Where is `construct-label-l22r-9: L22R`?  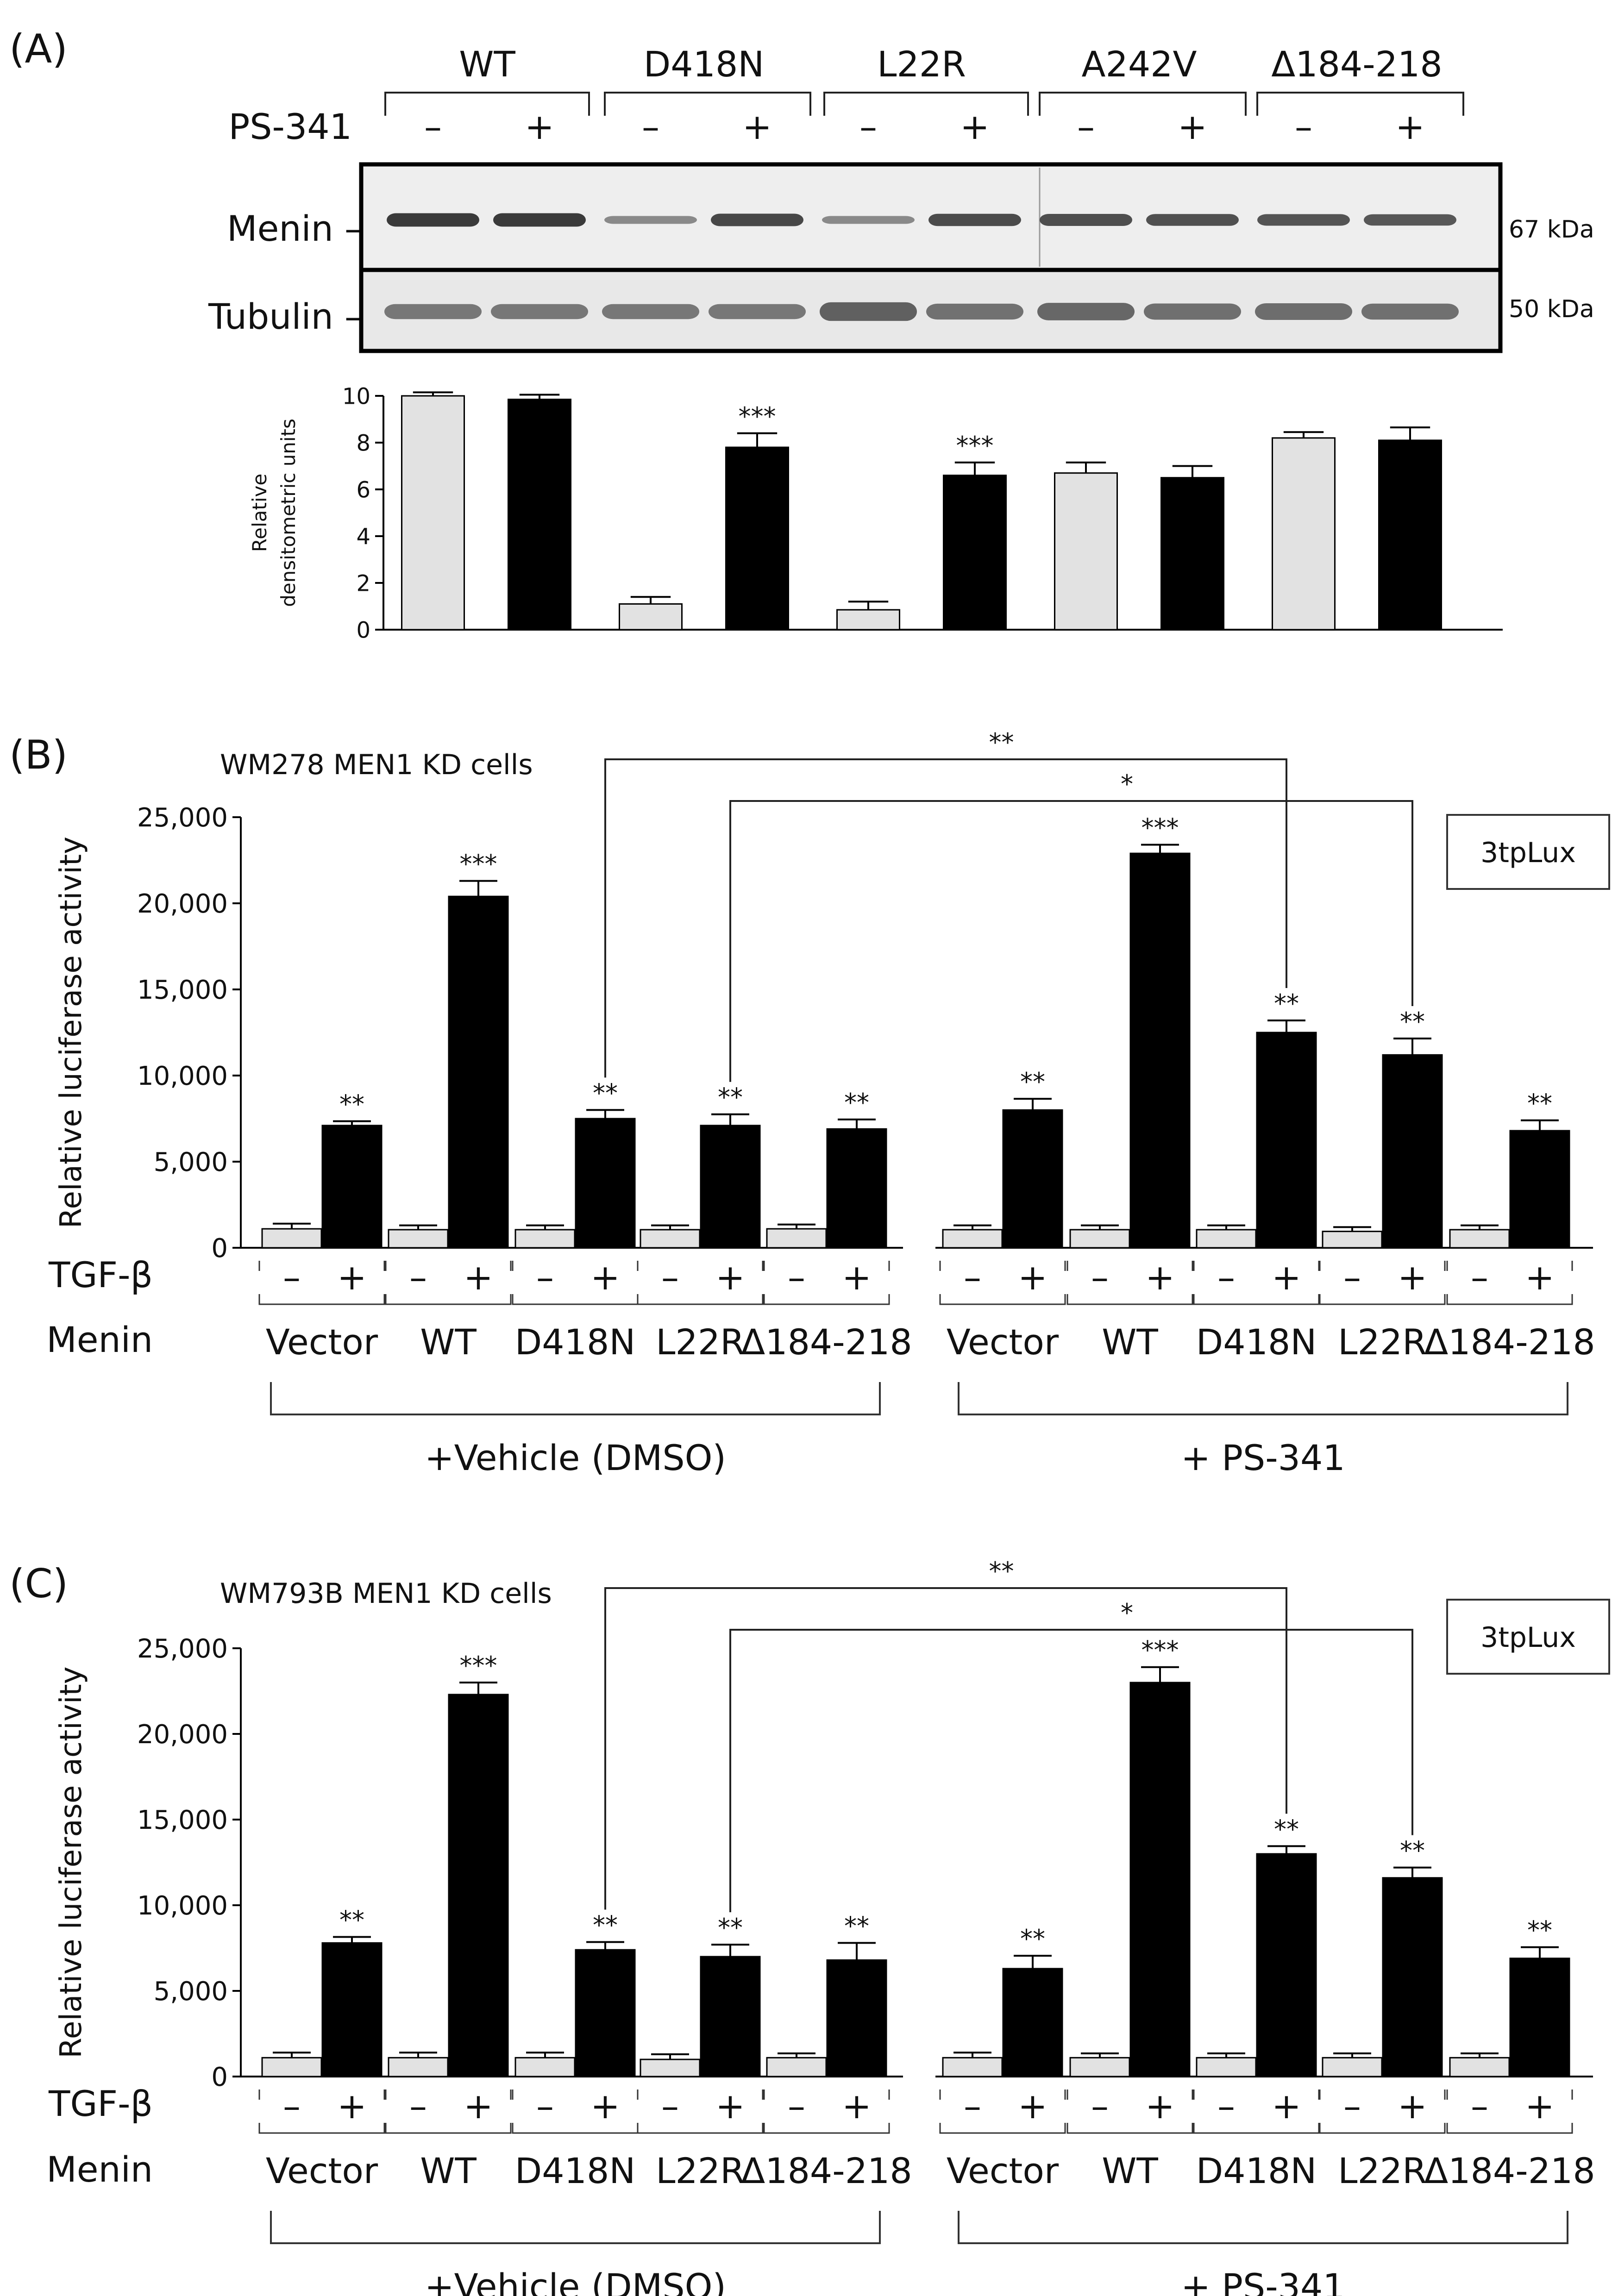 construct-label-l22r-9: L22R is located at coordinates (1382, 1342).